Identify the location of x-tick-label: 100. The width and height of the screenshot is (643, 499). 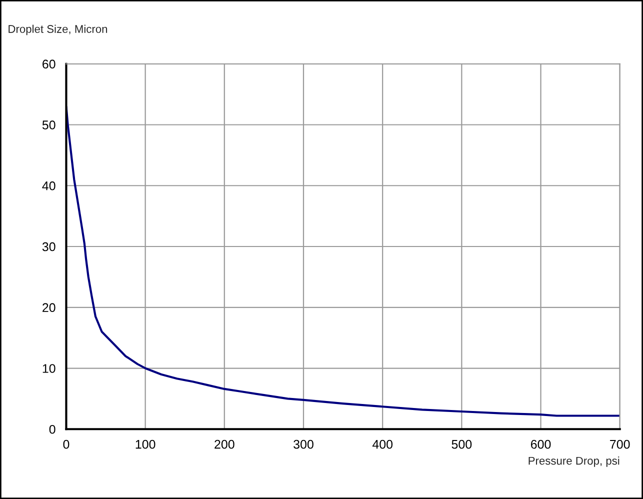
(146, 444).